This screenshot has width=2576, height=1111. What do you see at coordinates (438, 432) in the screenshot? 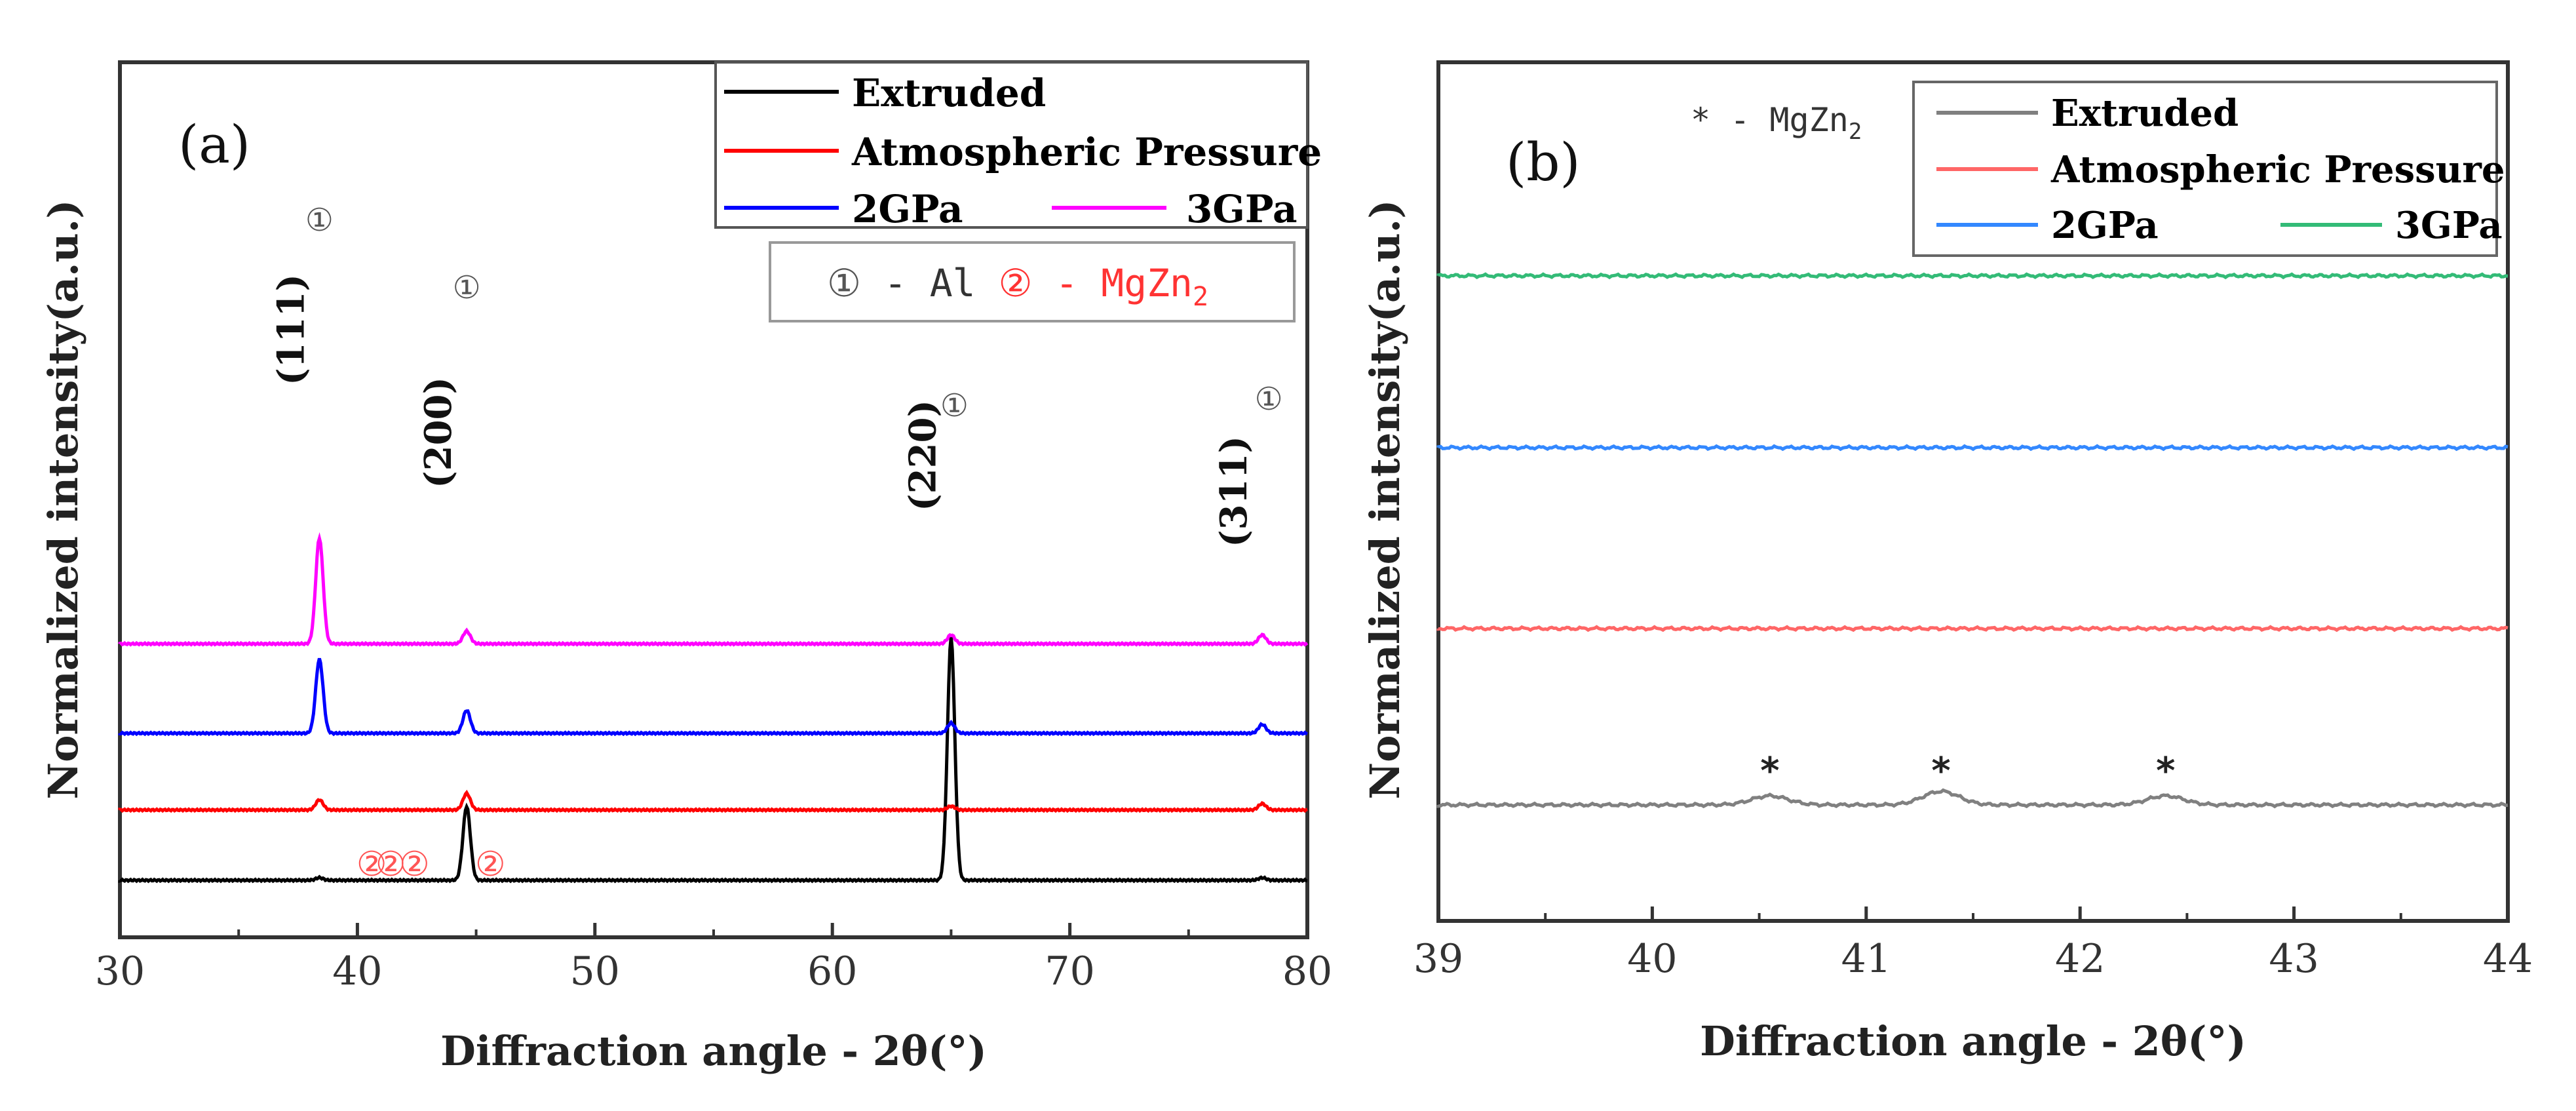
I see `peak-index-label: (200)` at bounding box center [438, 432].